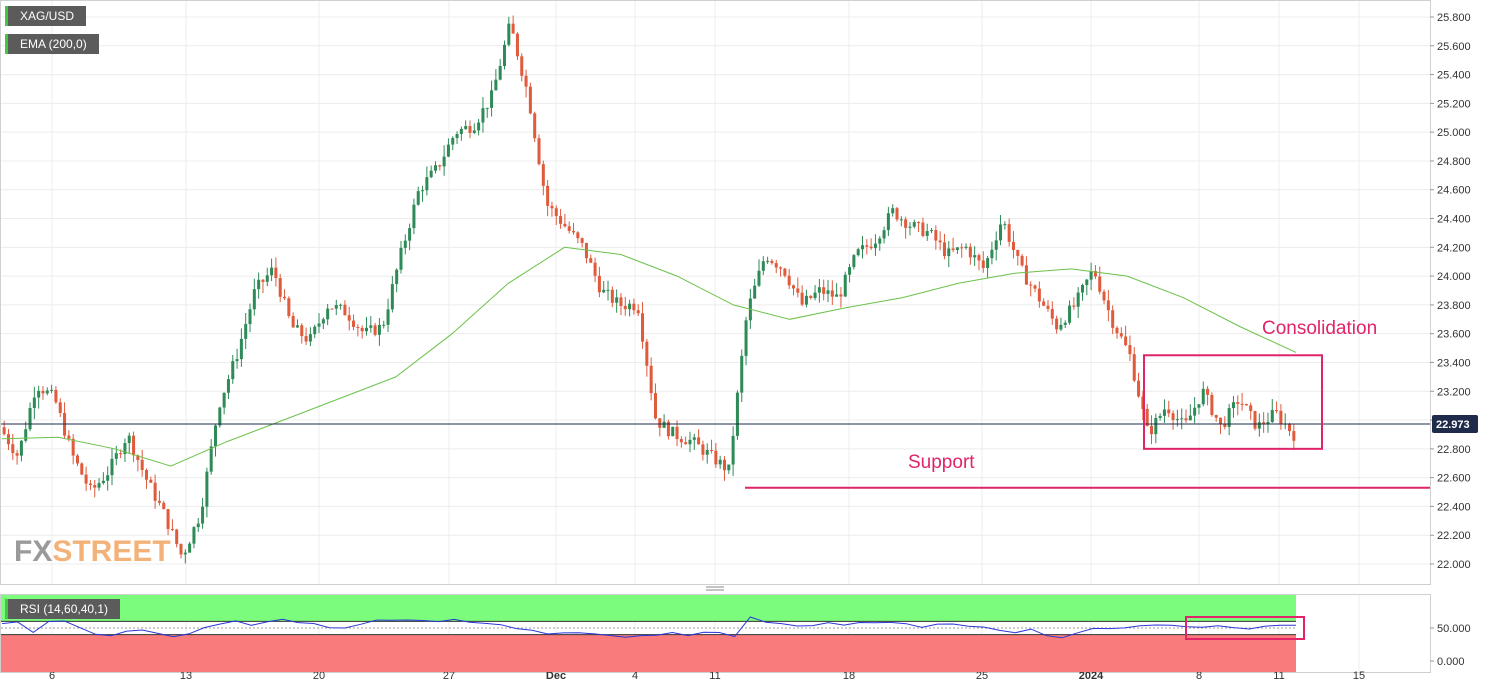  What do you see at coordinates (1454, 76) in the screenshot?
I see `price-tick-label: 25.400` at bounding box center [1454, 76].